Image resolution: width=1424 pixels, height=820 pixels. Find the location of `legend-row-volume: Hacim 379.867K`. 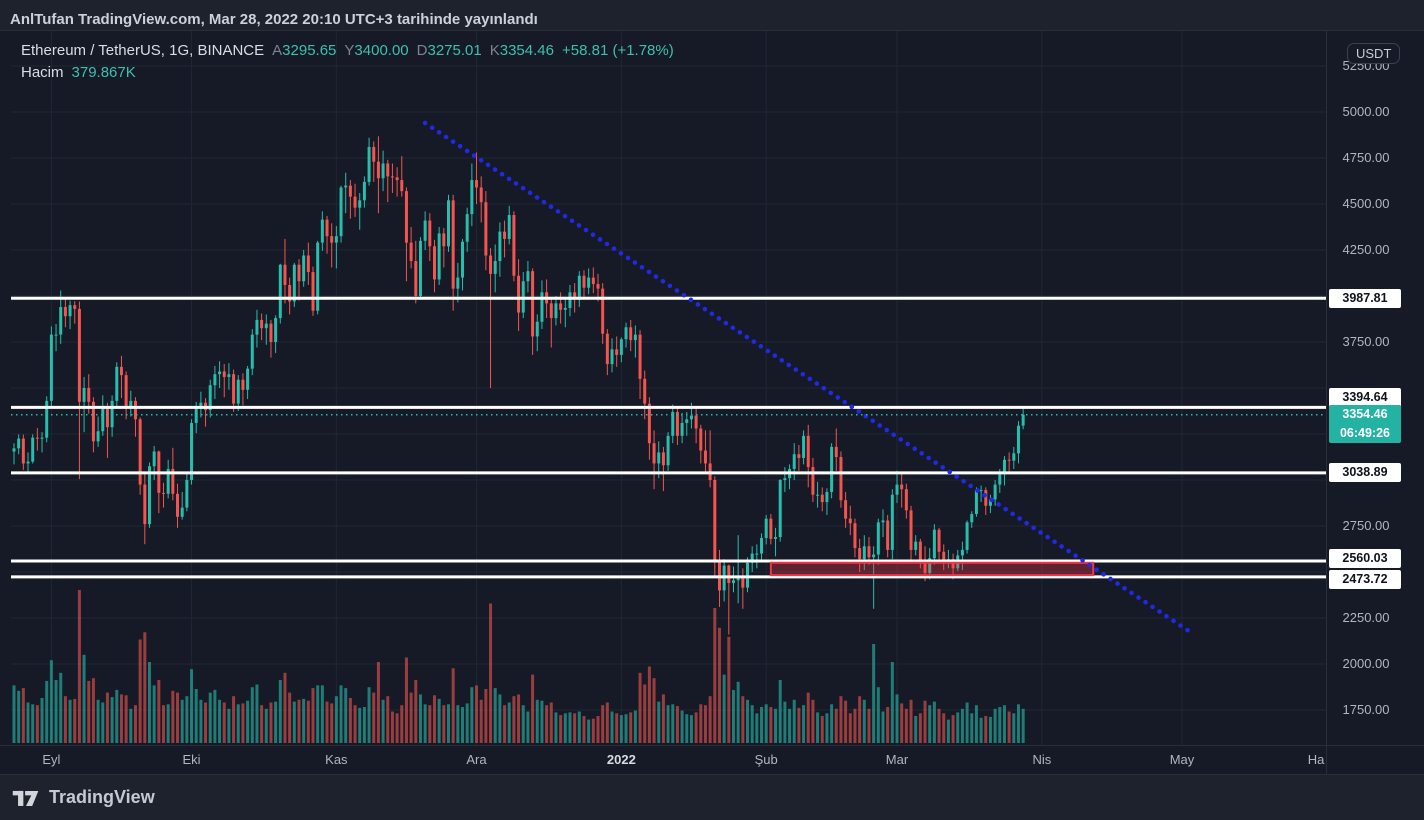

legend-row-volume: Hacim 379.867K is located at coordinates (347, 75).